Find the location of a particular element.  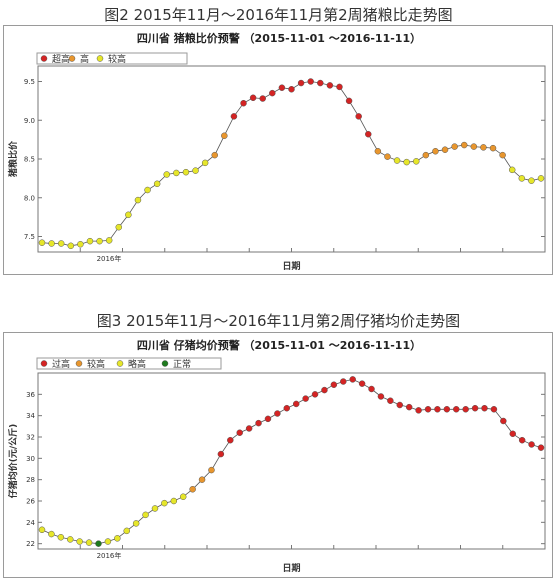

y-tick-label: 9.0 is located at coordinates (29, 121).